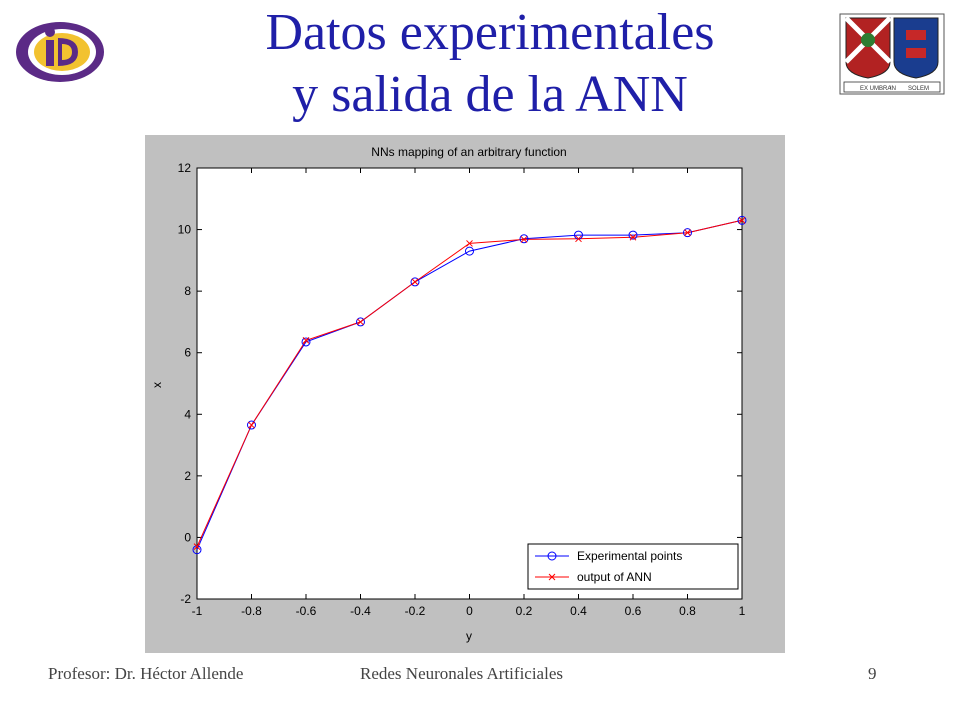 The image size is (960, 720). Describe the element at coordinates (251, 611) in the screenshot. I see `x-tick-label: -0.8` at that location.